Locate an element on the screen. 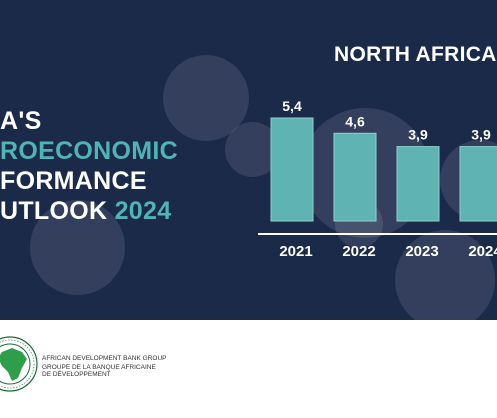  report-title-word: UTLOOK is located at coordinates (54, 211).